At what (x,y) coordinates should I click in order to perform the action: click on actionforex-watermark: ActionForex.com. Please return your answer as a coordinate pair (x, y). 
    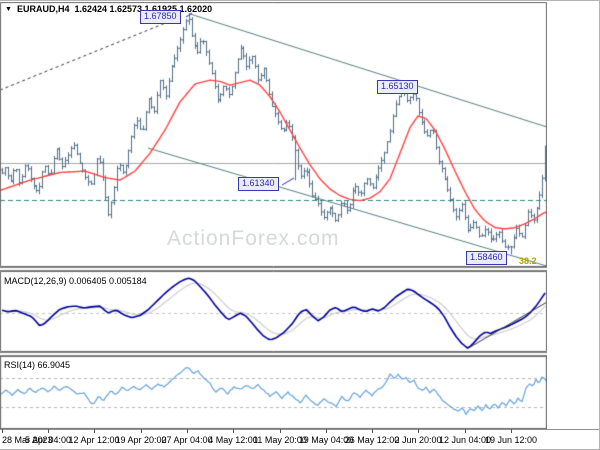
    Looking at the image, I should click on (253, 238).